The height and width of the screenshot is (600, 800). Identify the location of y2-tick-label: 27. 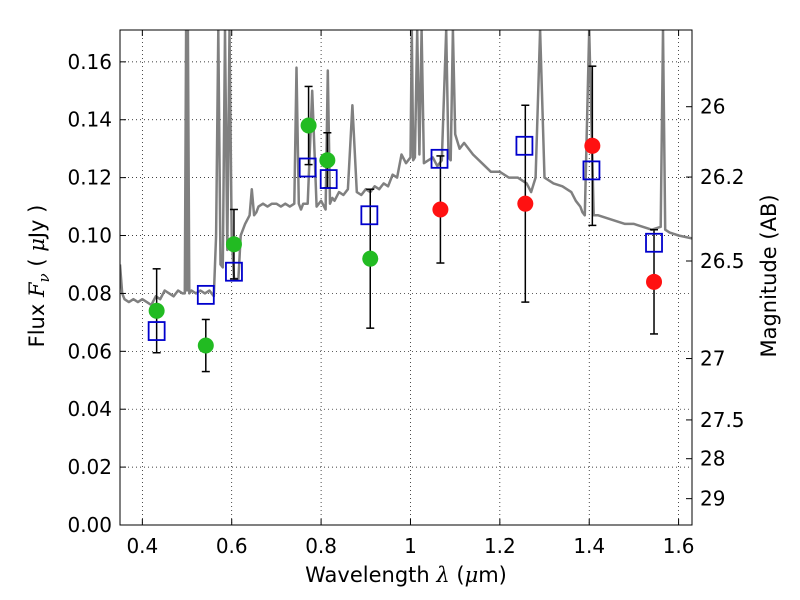
(712, 359).